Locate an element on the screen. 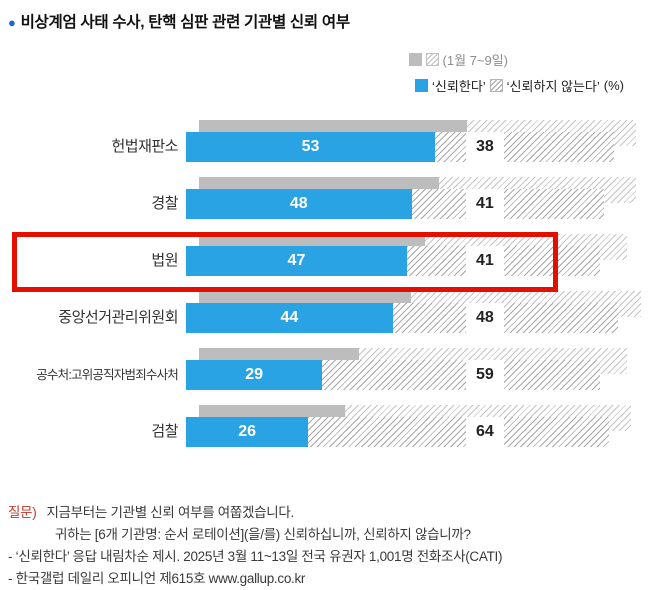 The width and height of the screenshot is (658, 590). trust-bar: 53 is located at coordinates (311, 147).